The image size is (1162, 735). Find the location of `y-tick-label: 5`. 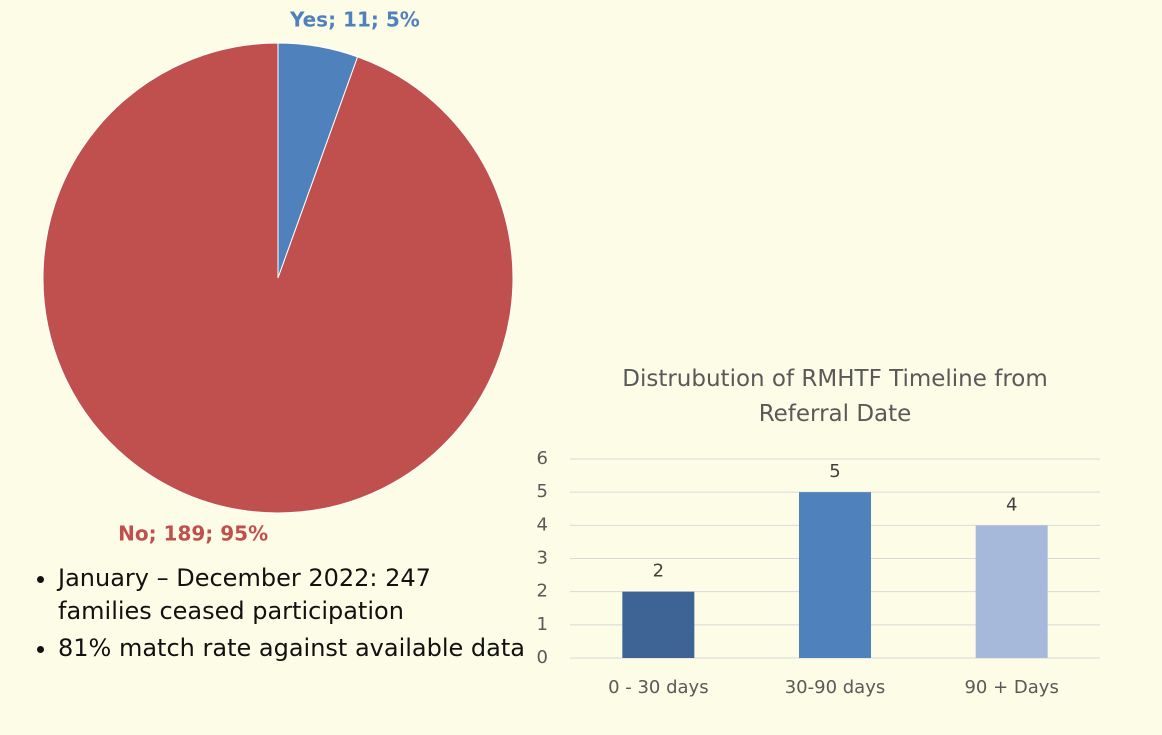

y-tick-label: 5 is located at coordinates (542, 491).